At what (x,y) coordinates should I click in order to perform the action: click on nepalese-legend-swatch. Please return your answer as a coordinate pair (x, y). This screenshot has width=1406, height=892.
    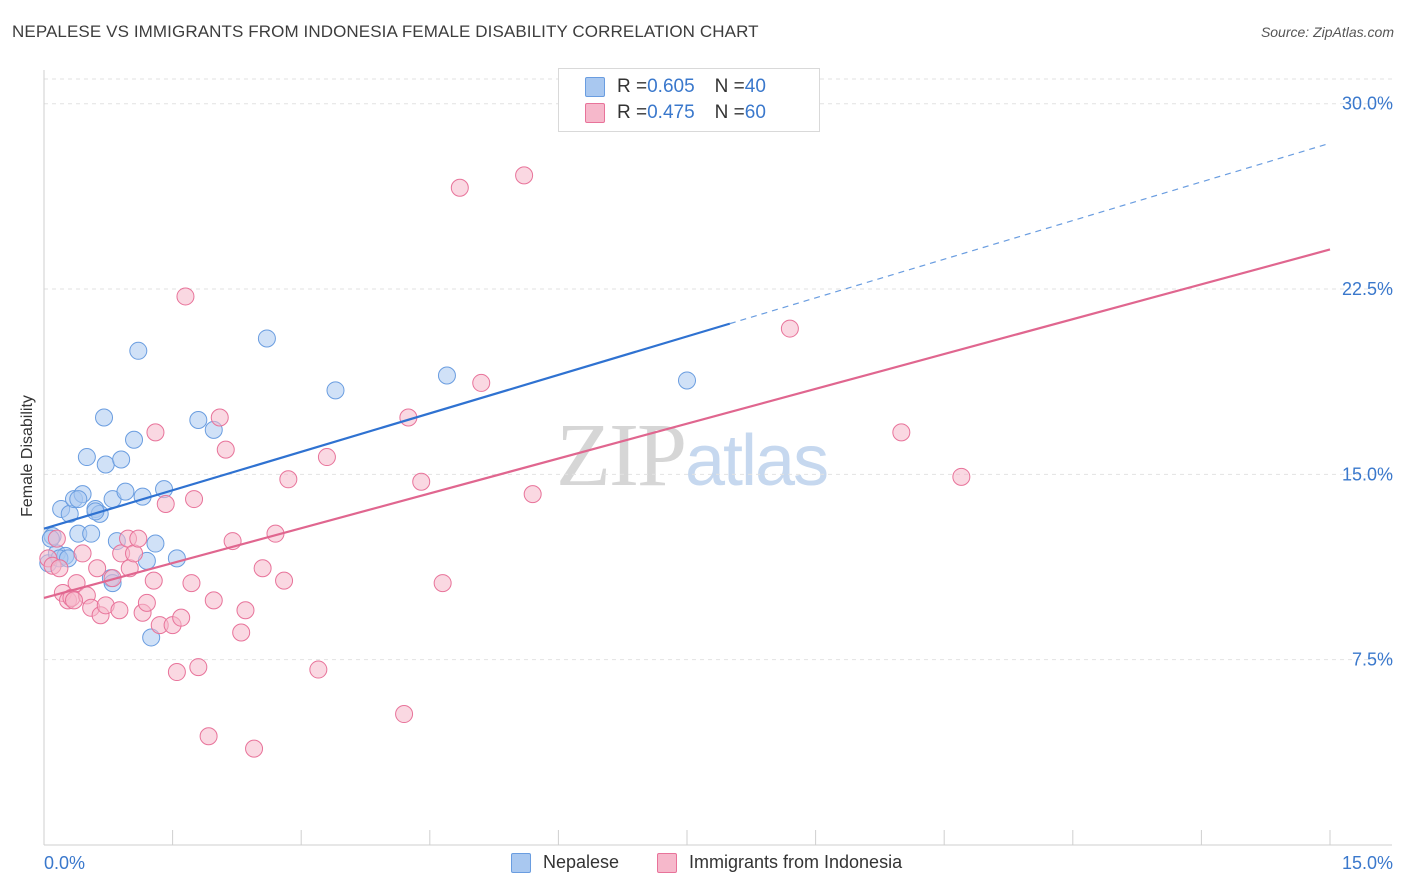
    Looking at the image, I should click on (521, 862).